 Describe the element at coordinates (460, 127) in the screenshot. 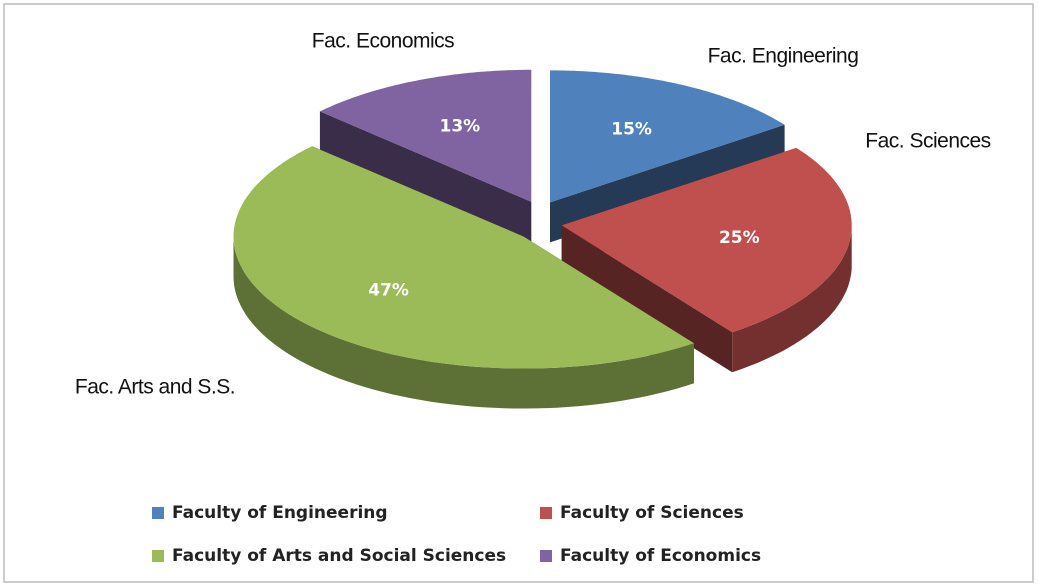

I see `value-label: 13%` at that location.